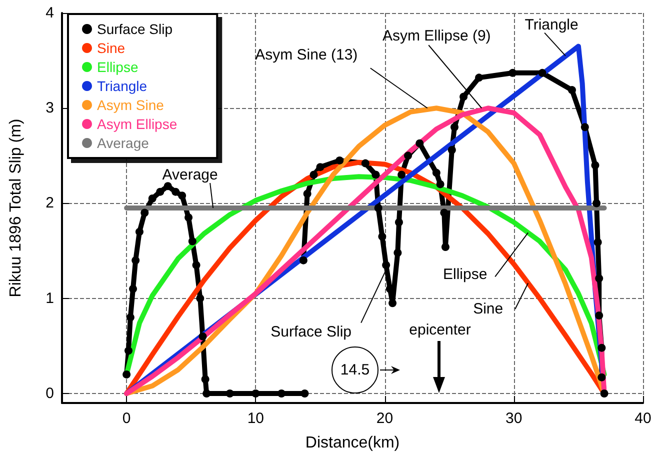 This screenshot has height=460, width=657. What do you see at coordinates (514, 418) in the screenshot?
I see `x-tick-label: 30` at bounding box center [514, 418].